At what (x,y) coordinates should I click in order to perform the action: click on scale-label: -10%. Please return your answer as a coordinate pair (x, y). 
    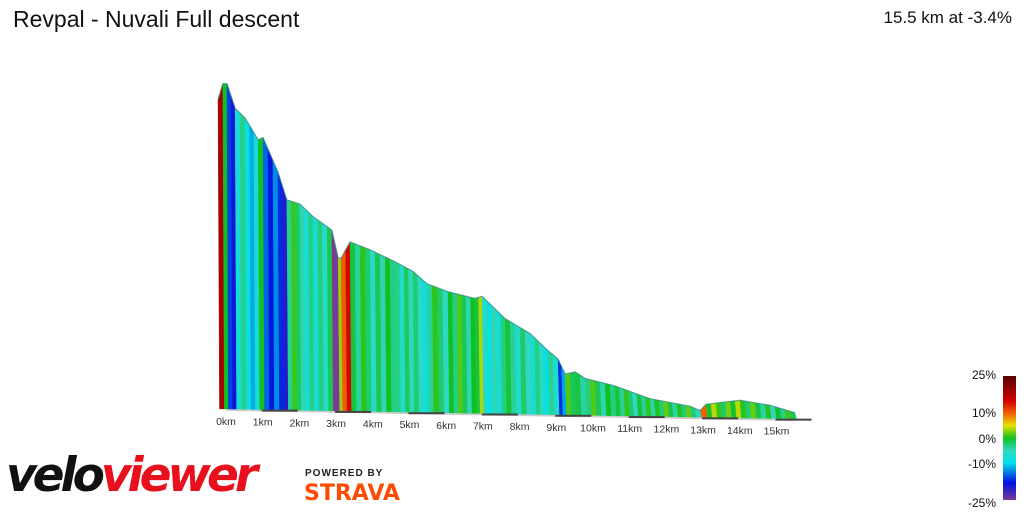
    Looking at the image, I should click on (981, 464).